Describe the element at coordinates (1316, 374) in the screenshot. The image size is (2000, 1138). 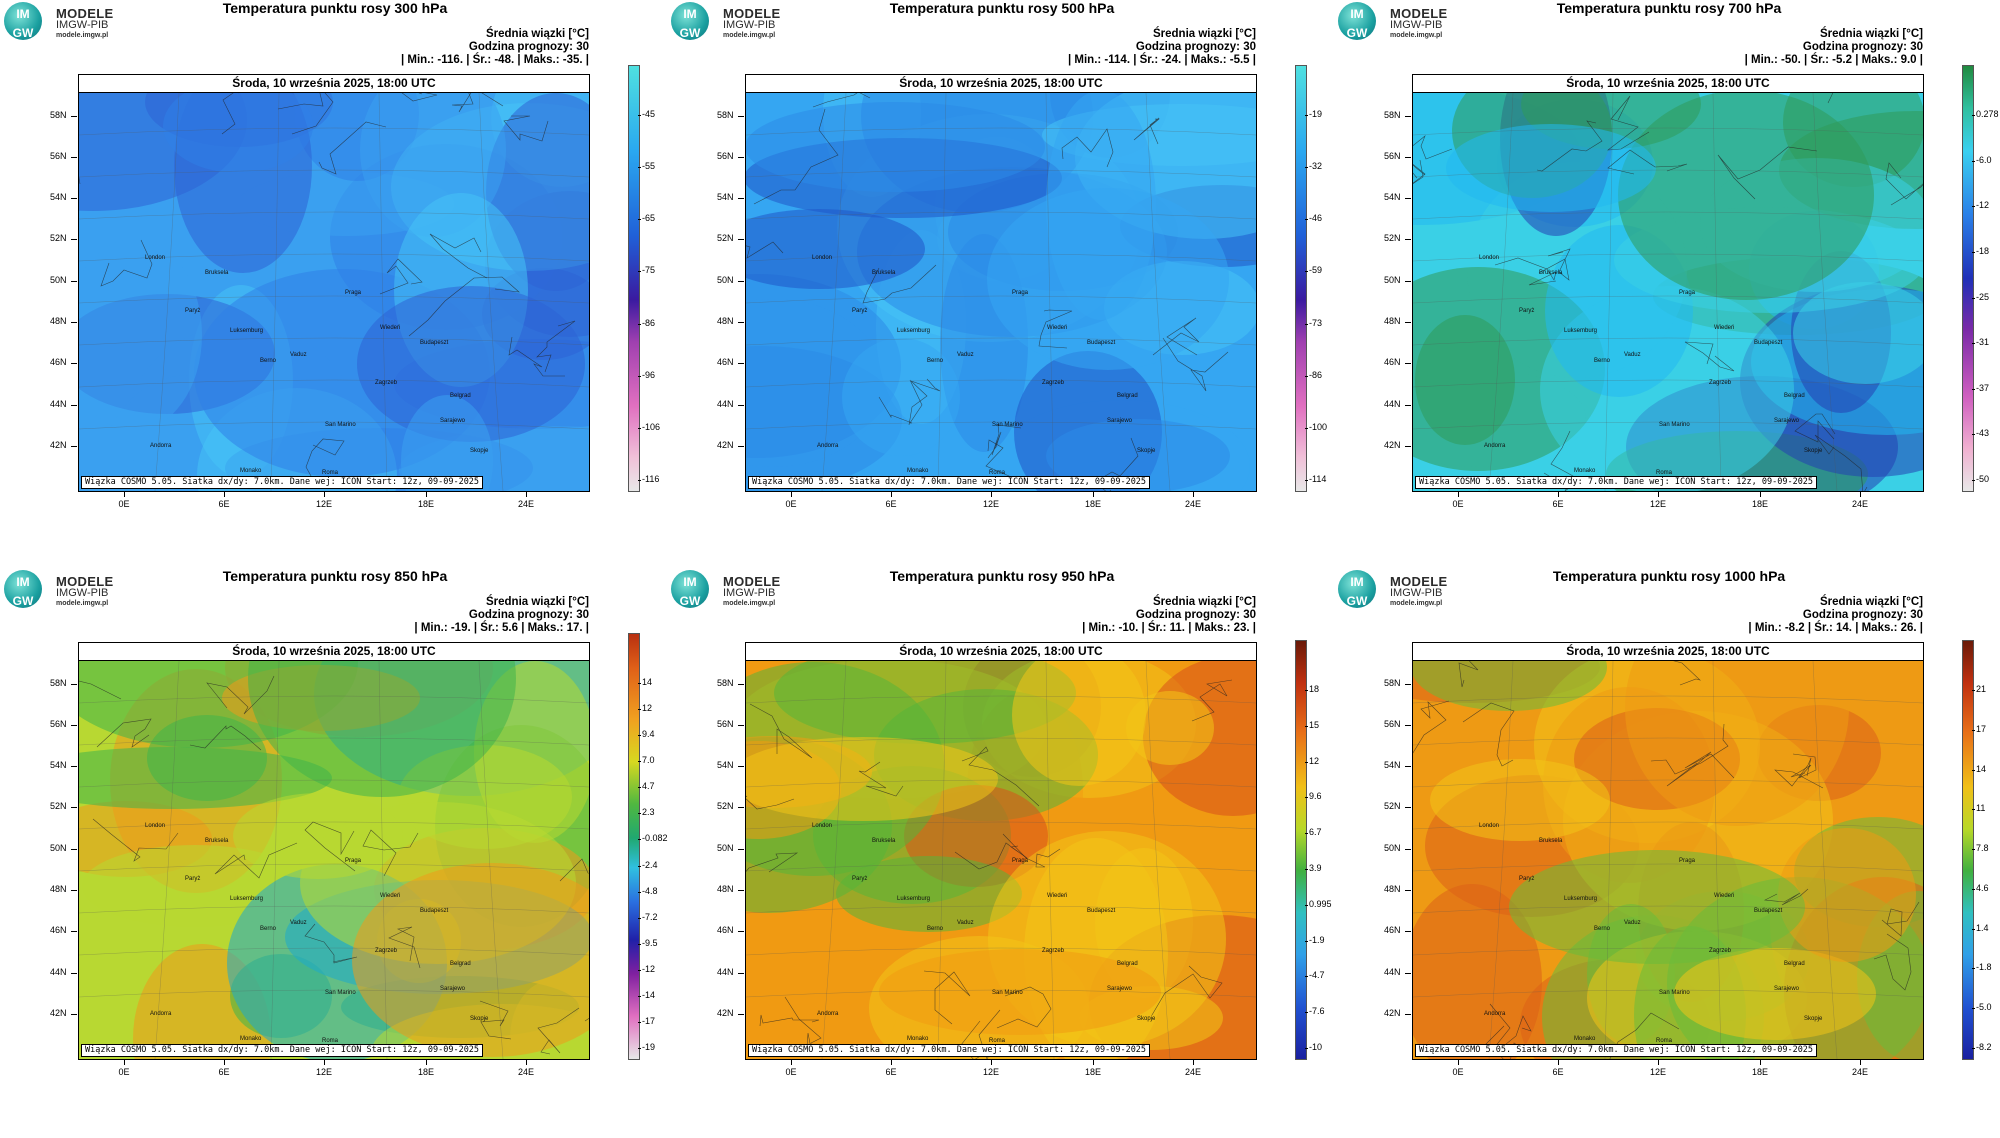
I see `colorbar-label: -86` at that location.